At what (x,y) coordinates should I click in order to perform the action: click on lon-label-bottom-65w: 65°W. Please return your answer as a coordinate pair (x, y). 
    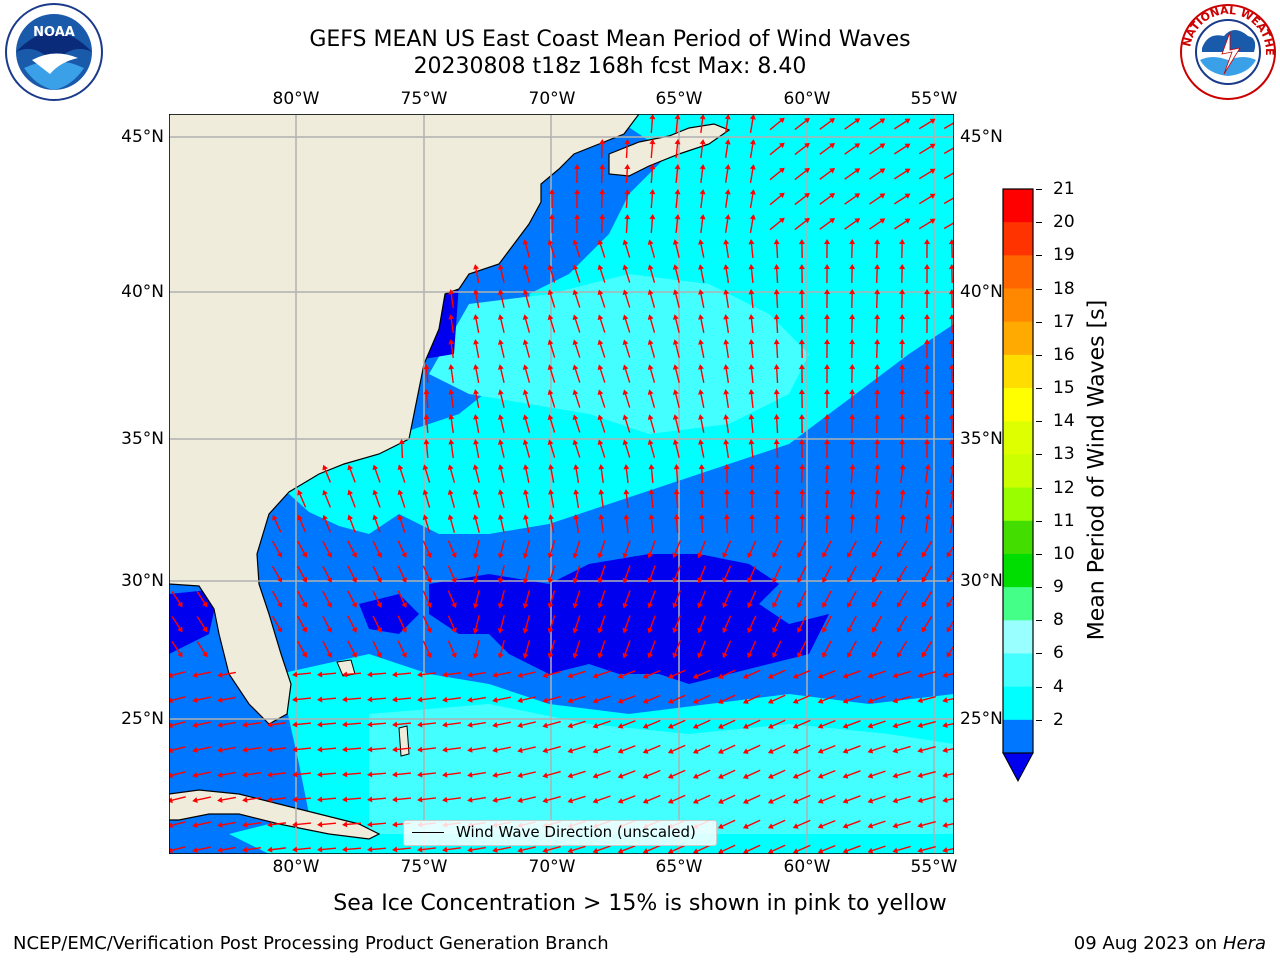
    Looking at the image, I should click on (679, 867).